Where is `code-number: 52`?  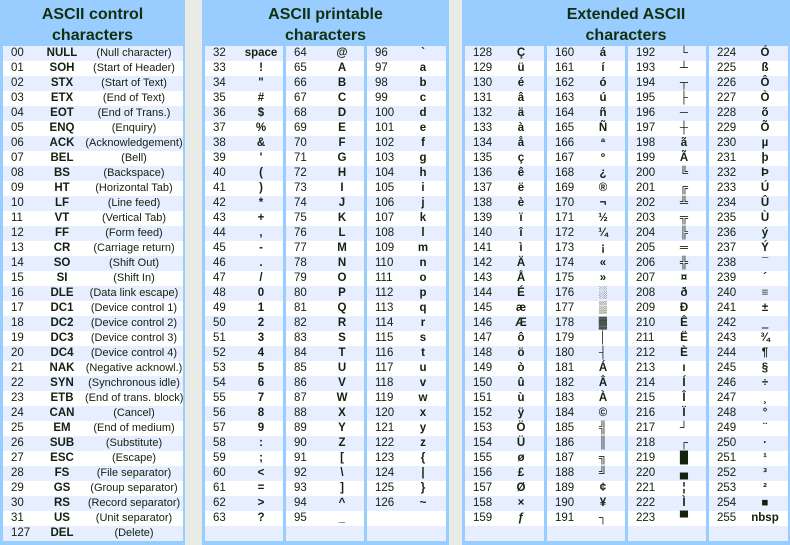 code-number: 52 is located at coordinates (219, 353).